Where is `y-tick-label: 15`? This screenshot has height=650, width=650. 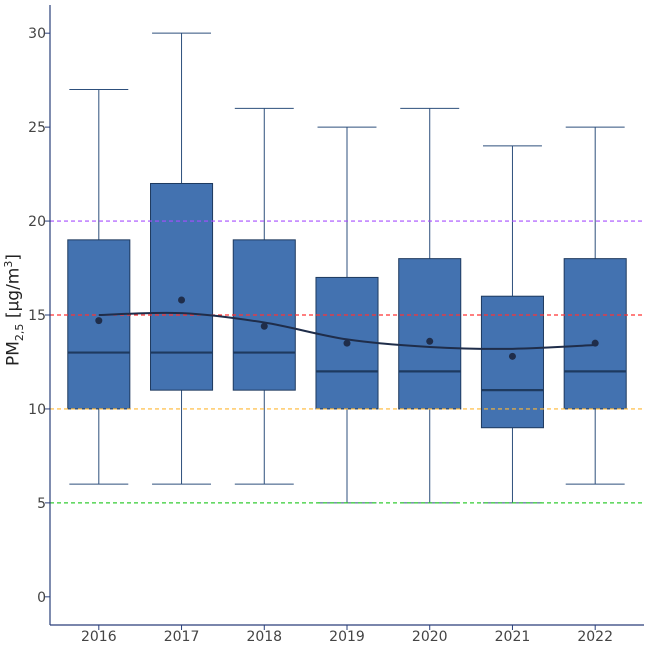 y-tick-label: 15 is located at coordinates (37, 316).